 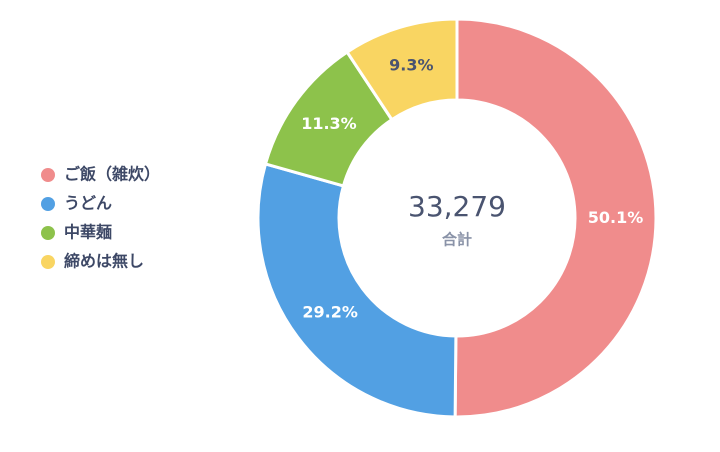 What do you see at coordinates (88, 203) in the screenshot?
I see `legend-label: うどん` at bounding box center [88, 203].